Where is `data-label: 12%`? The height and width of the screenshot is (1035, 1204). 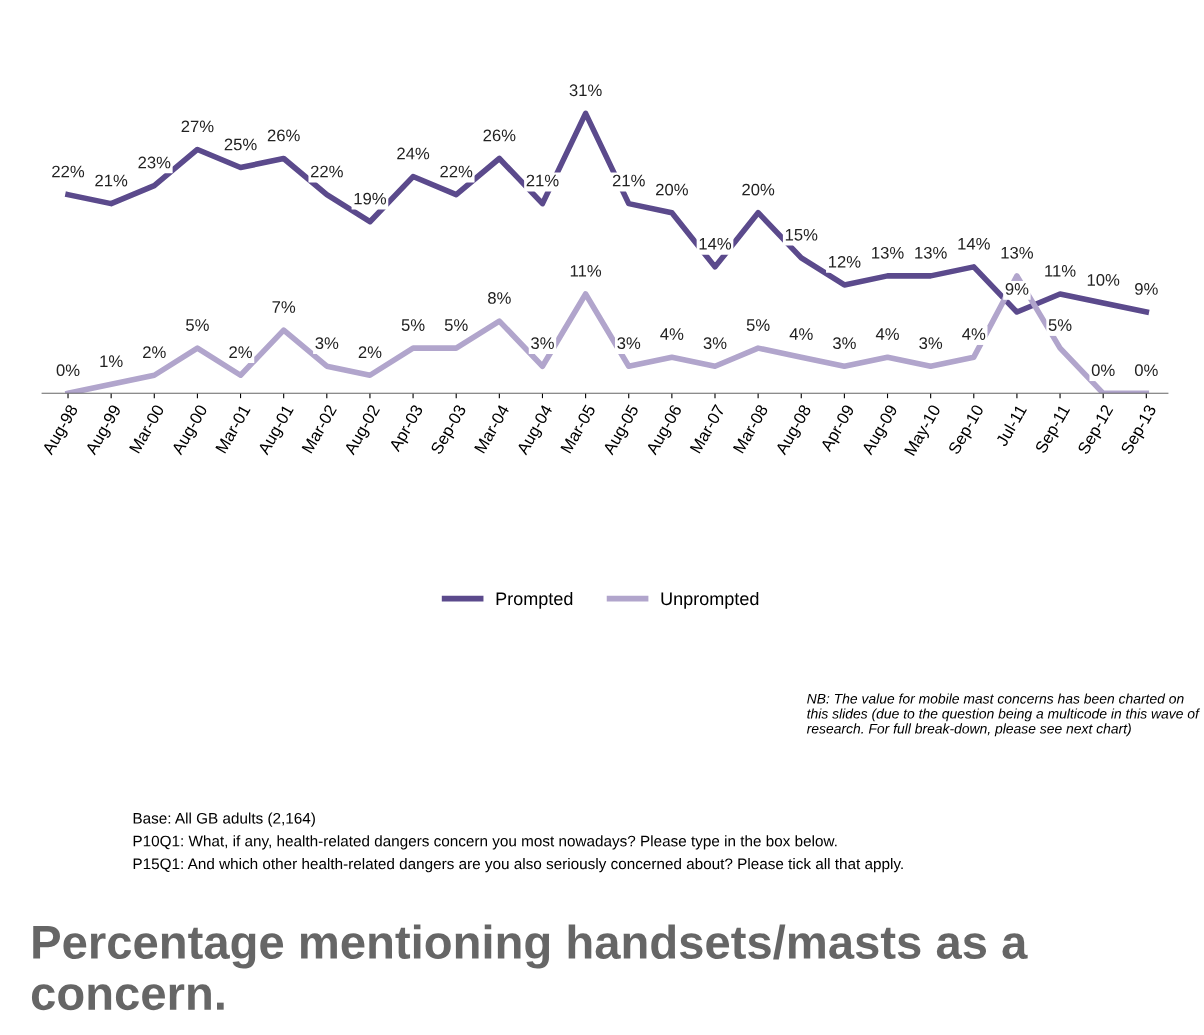 data-label: 12% is located at coordinates (844, 261).